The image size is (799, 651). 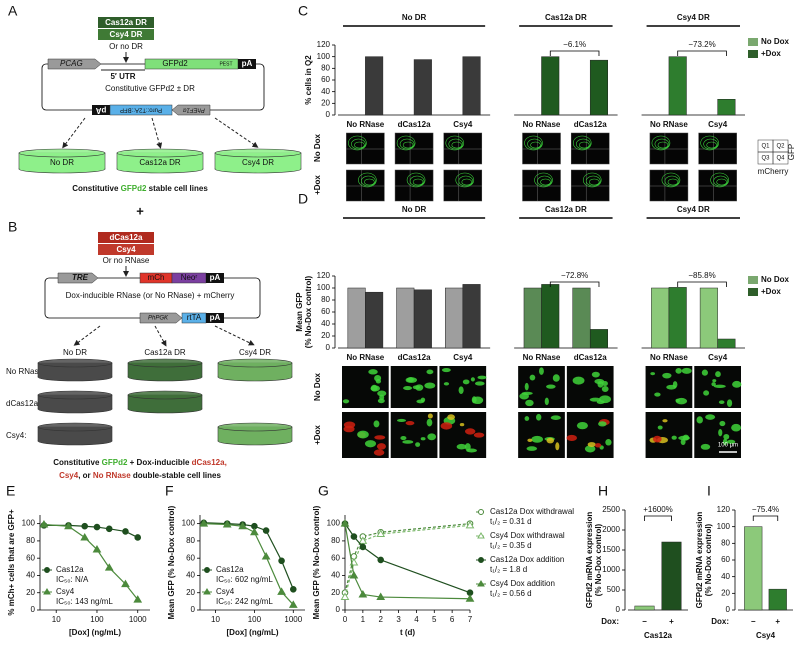 What do you see at coordinates (611, 549) in the screenshot?
I see `y-tick-label: 1500` at bounding box center [611, 549].